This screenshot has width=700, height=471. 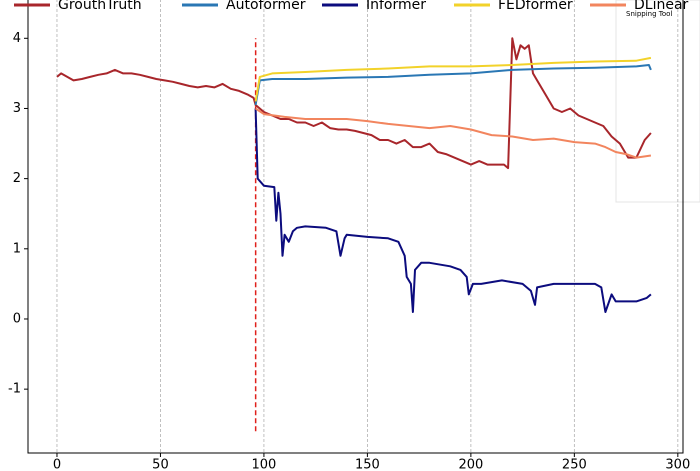 I want to click on legend-label: DLinear, so click(x=661, y=6).